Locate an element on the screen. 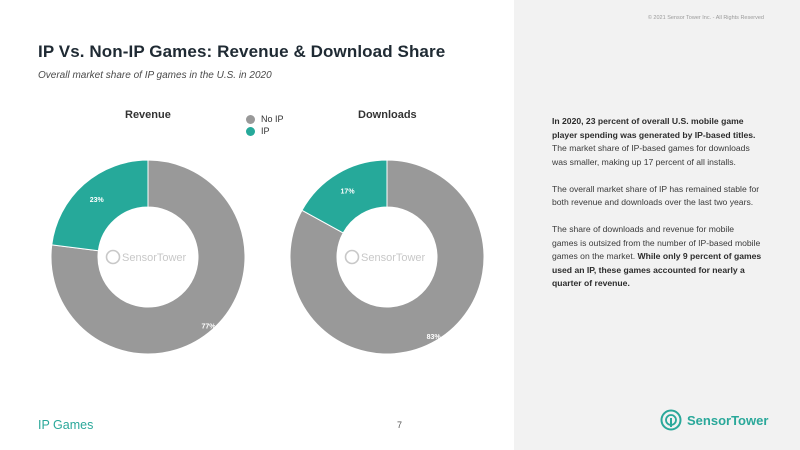  brand-name-part-1: Sensor is located at coordinates (709, 420).